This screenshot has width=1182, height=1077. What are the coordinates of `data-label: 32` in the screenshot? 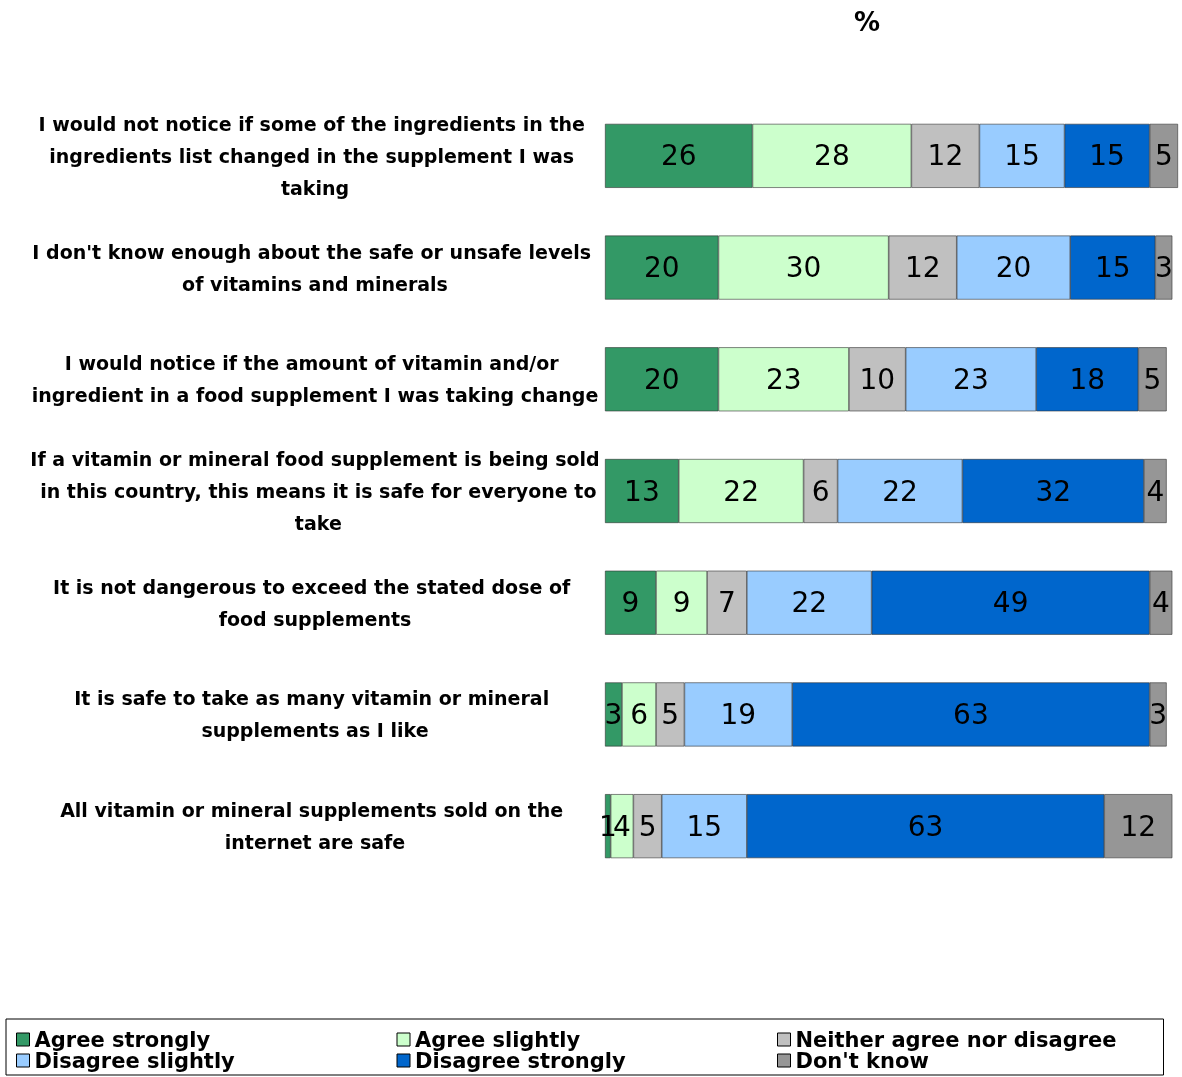 It's located at (1053, 491).